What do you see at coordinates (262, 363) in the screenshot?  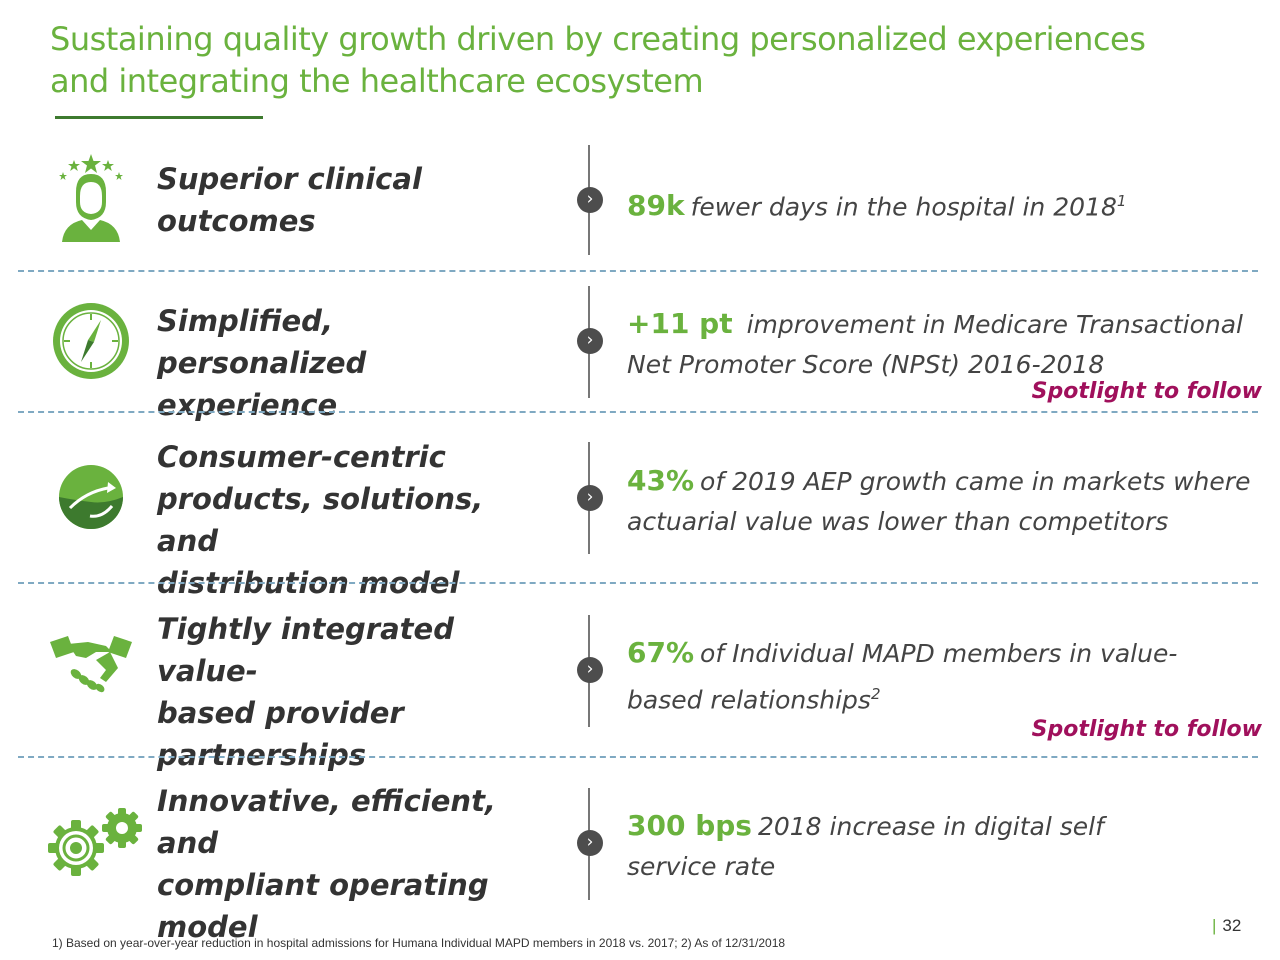 I see `row-2-label: Simplified, personalized experience` at bounding box center [262, 363].